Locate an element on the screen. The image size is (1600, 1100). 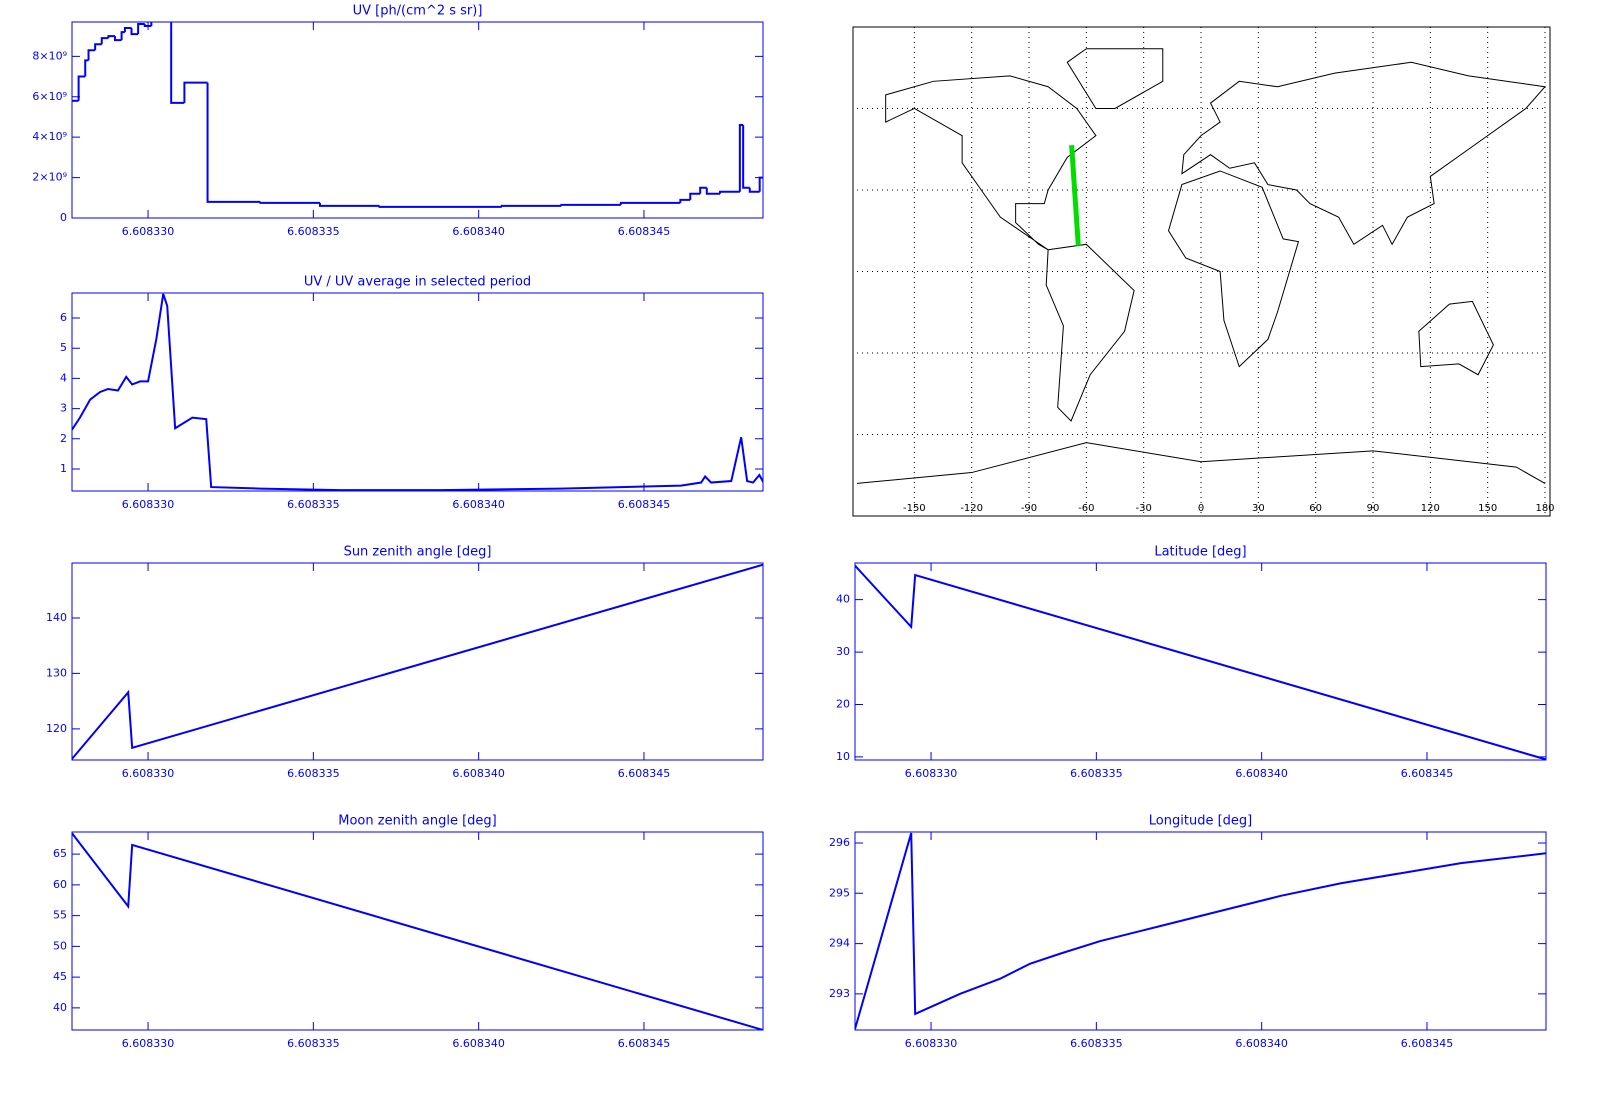
x-tick-label: 60 is located at coordinates (1315, 508).